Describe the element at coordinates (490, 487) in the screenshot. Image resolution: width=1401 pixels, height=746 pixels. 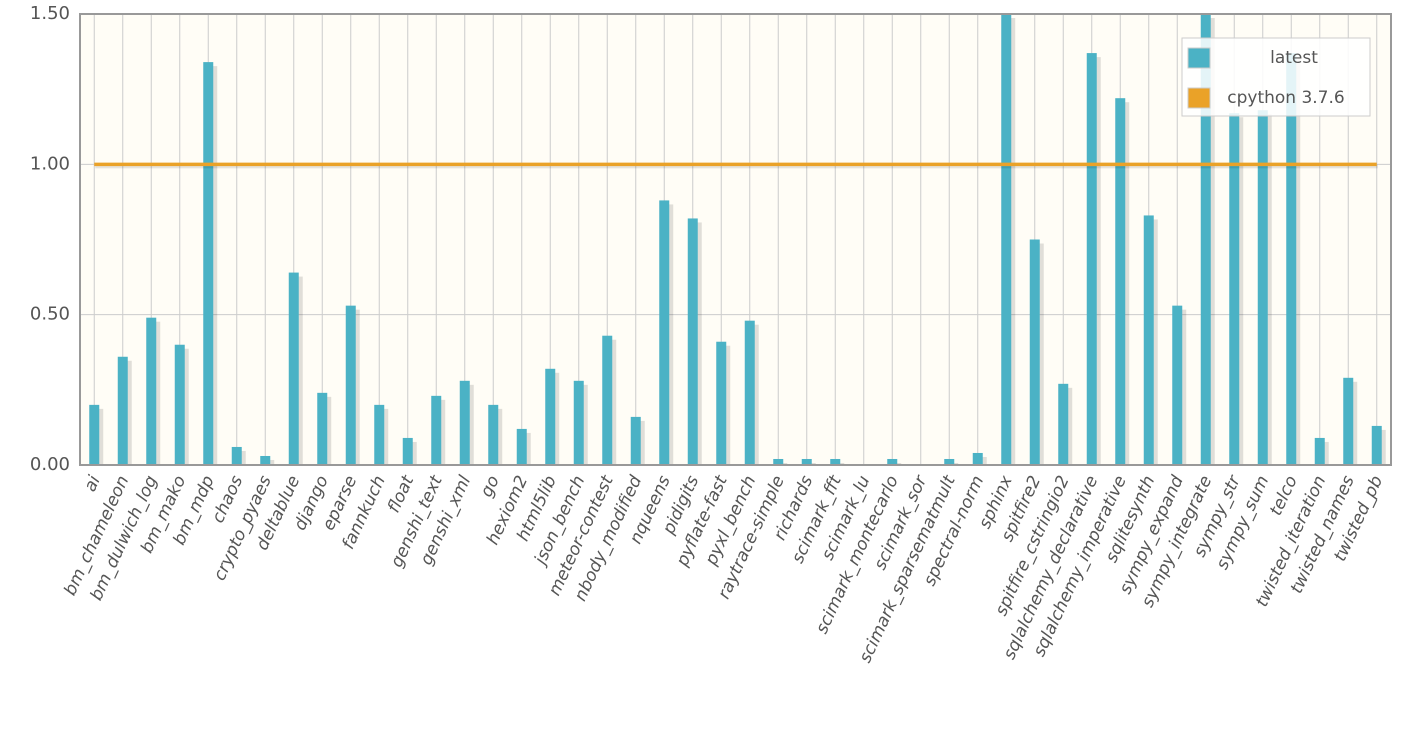
I see `x-tick-label: go` at that location.